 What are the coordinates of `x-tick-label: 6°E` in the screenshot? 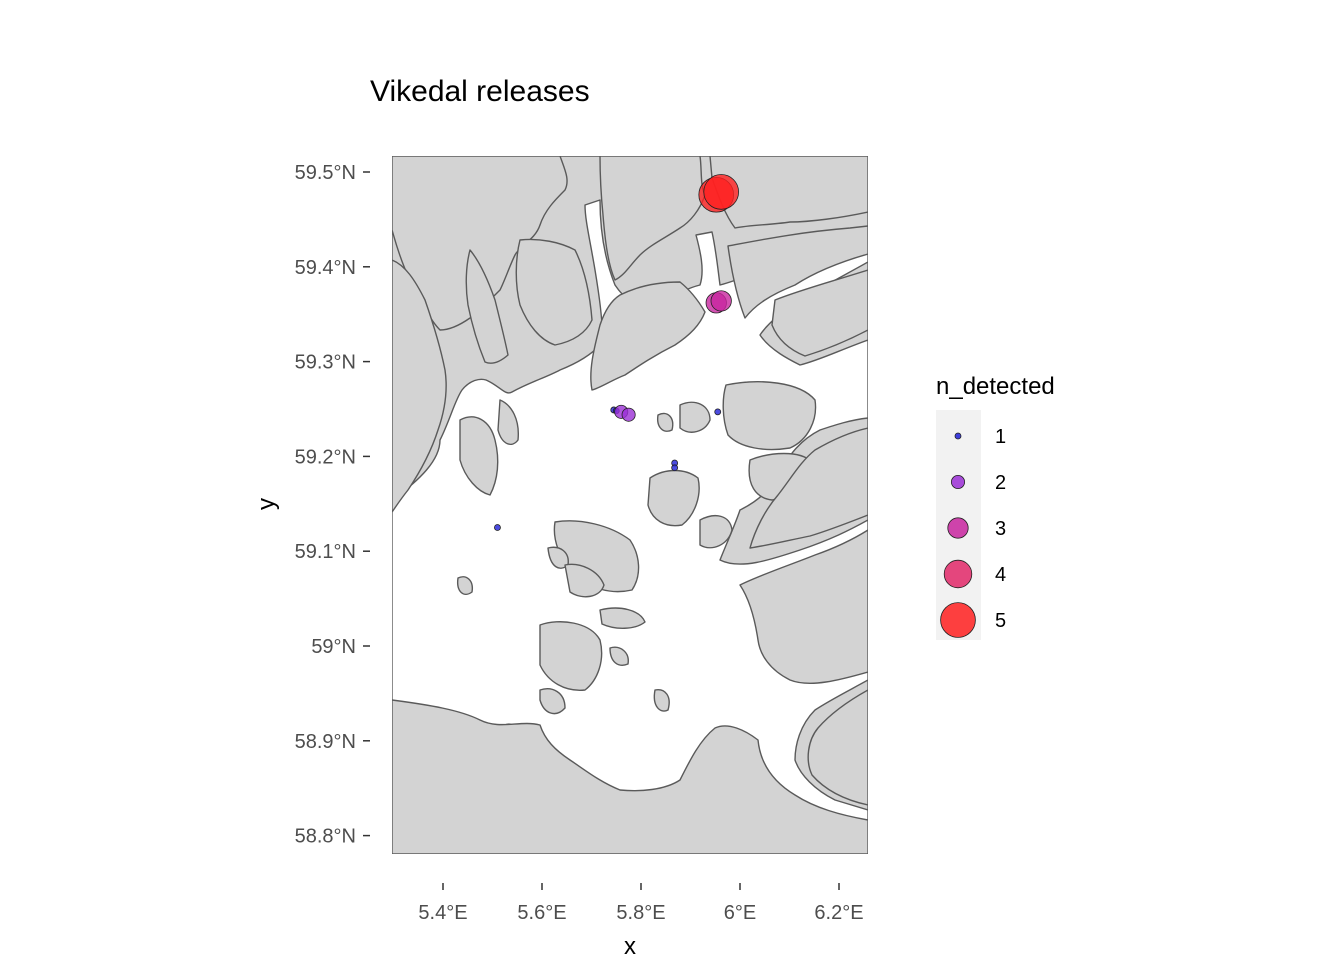 It's located at (740, 913).